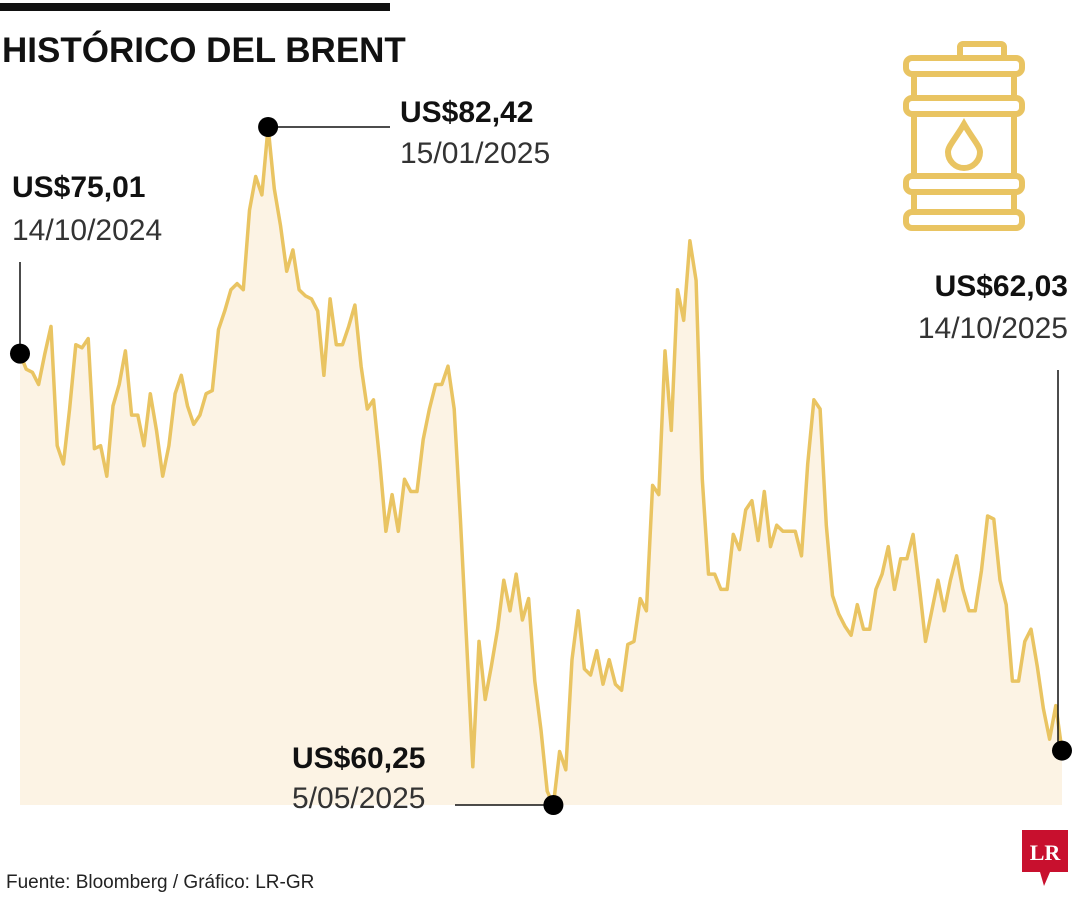 The image size is (1080, 900). Describe the element at coordinates (358, 798) in the screenshot. I see `annotation-date: 5/05/2025` at that location.